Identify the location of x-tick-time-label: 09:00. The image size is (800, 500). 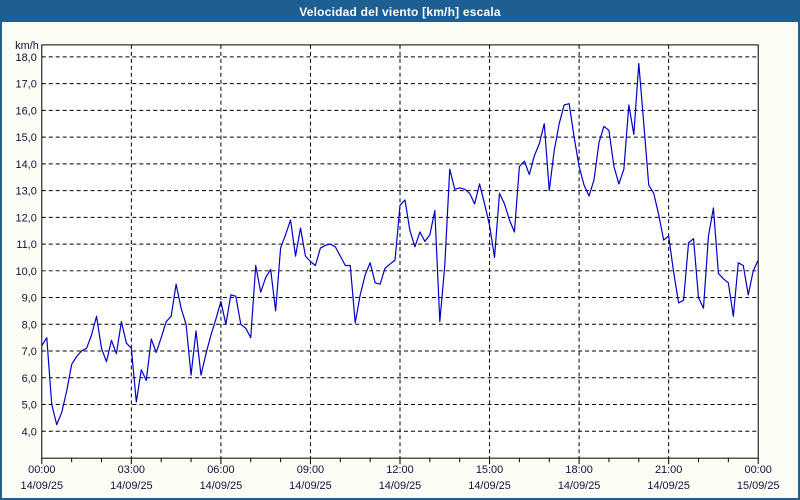
(310, 470).